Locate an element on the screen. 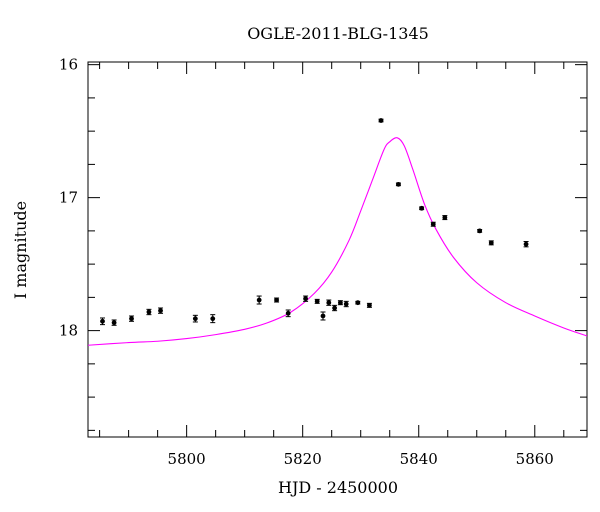 The image size is (600, 512). chart-title: OGLE-2011-BLG-1345 is located at coordinates (338, 33).